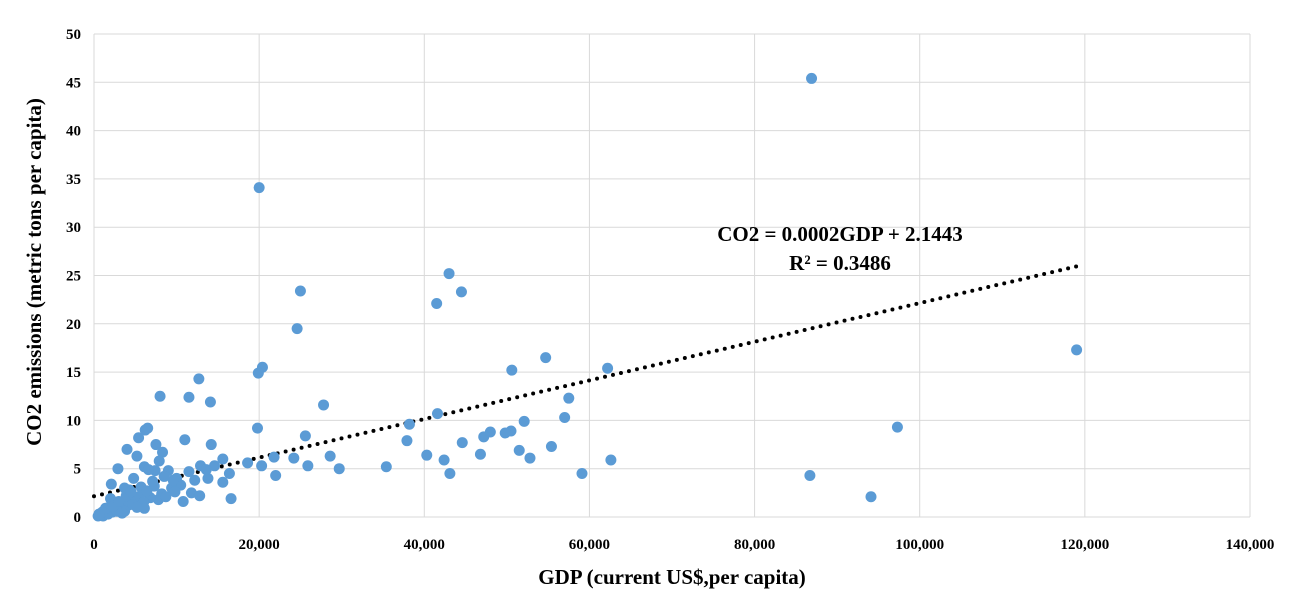 The image size is (1304, 614). What do you see at coordinates (73, 421) in the screenshot?
I see `y-tick-label: 10` at bounding box center [73, 421].